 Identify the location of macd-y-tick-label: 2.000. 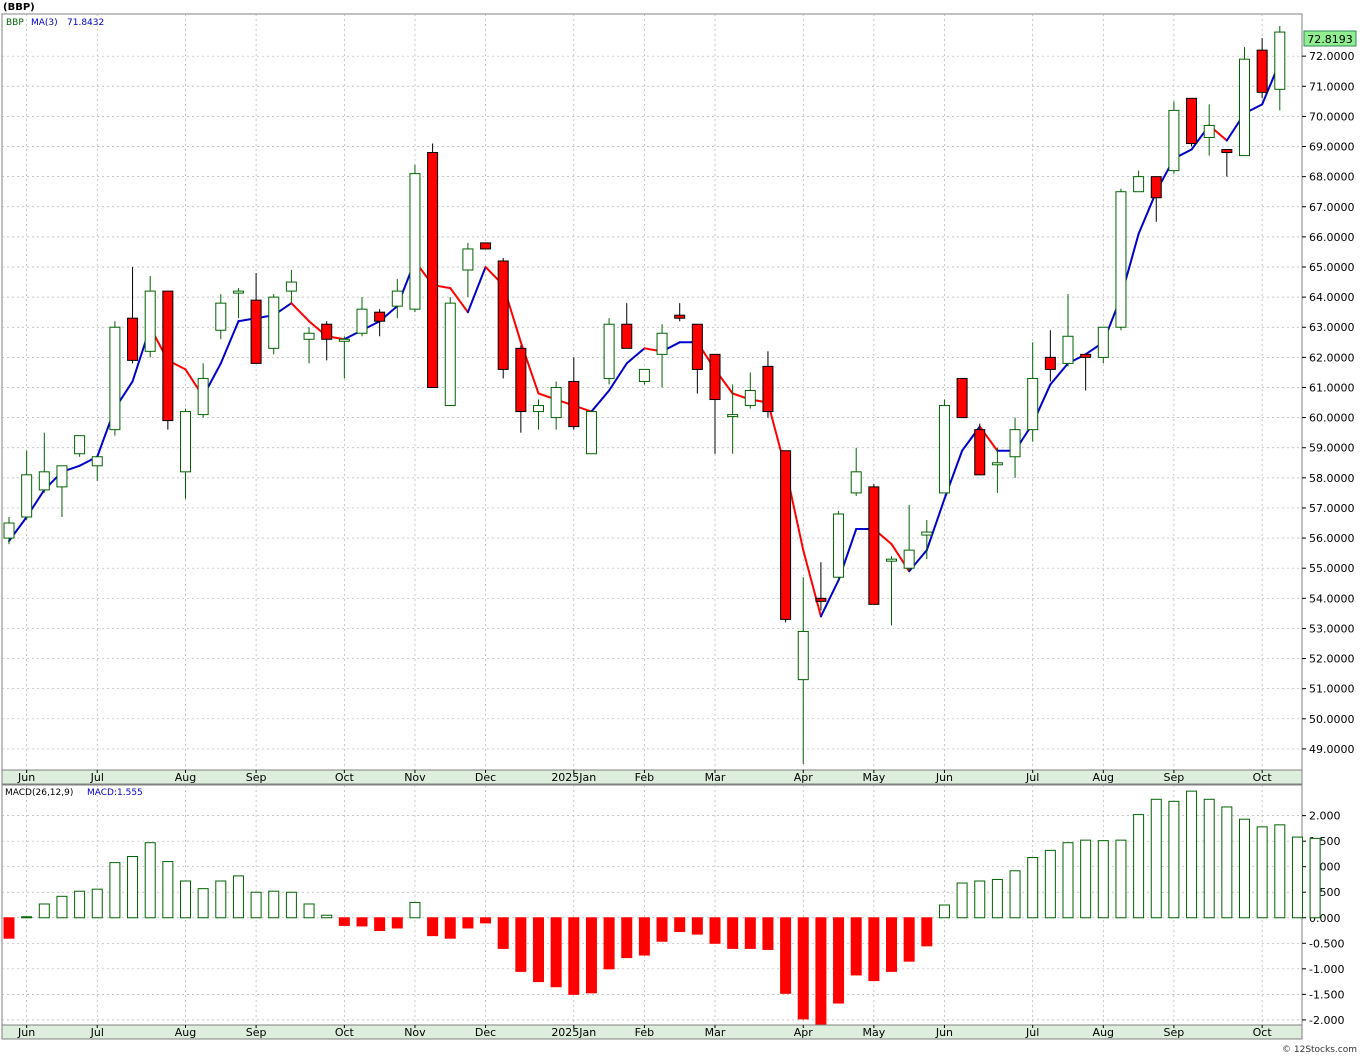
(1325, 816).